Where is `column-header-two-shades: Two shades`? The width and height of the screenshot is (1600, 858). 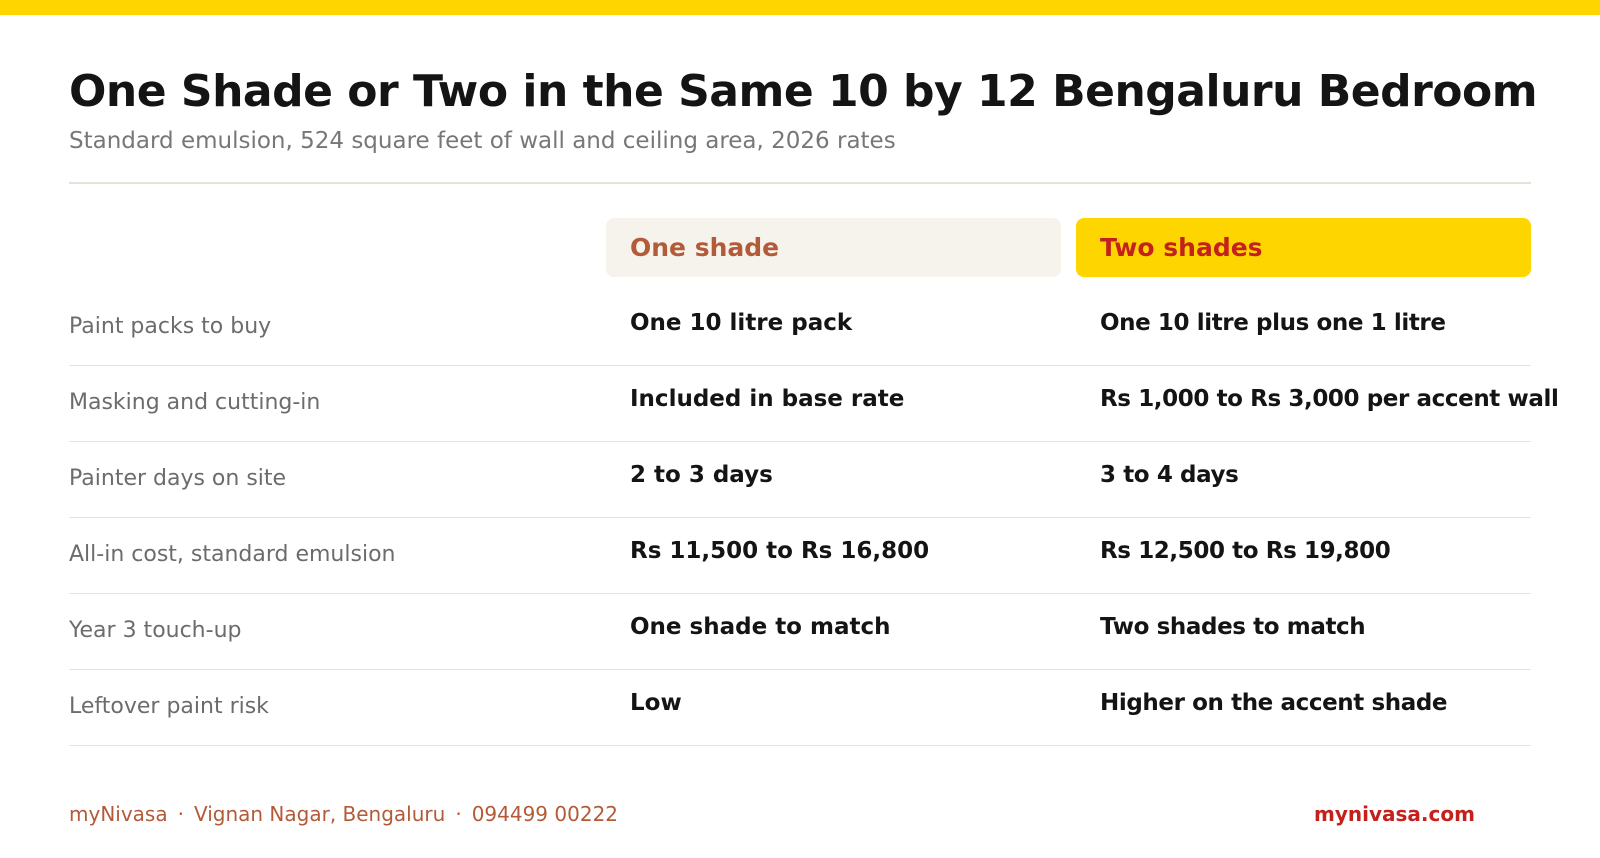 column-header-two-shades: Two shades is located at coordinates (1303, 247).